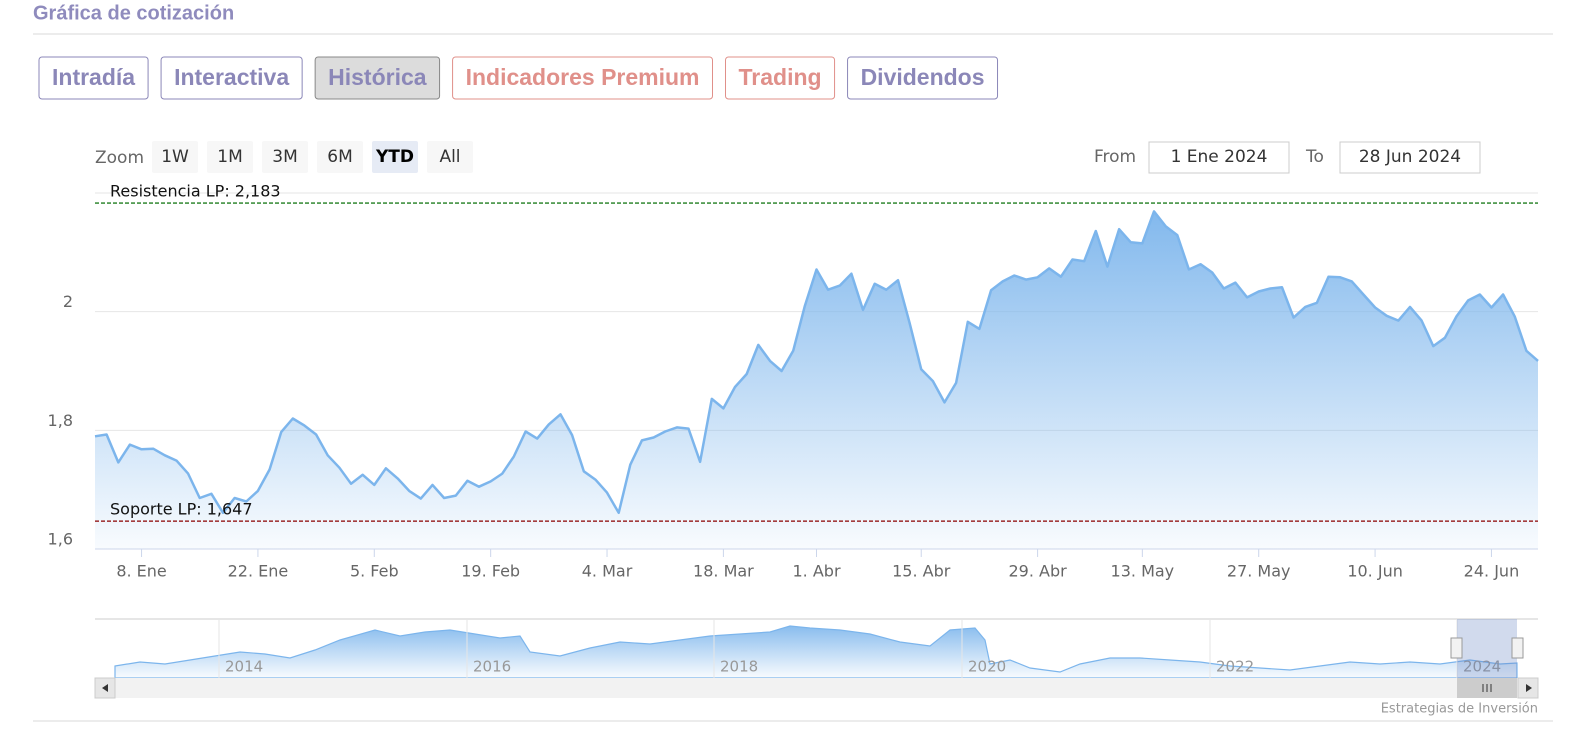 Image resolution: width=1583 pixels, height=753 pixels. I want to click on zoom-button: 1M, so click(230, 157).